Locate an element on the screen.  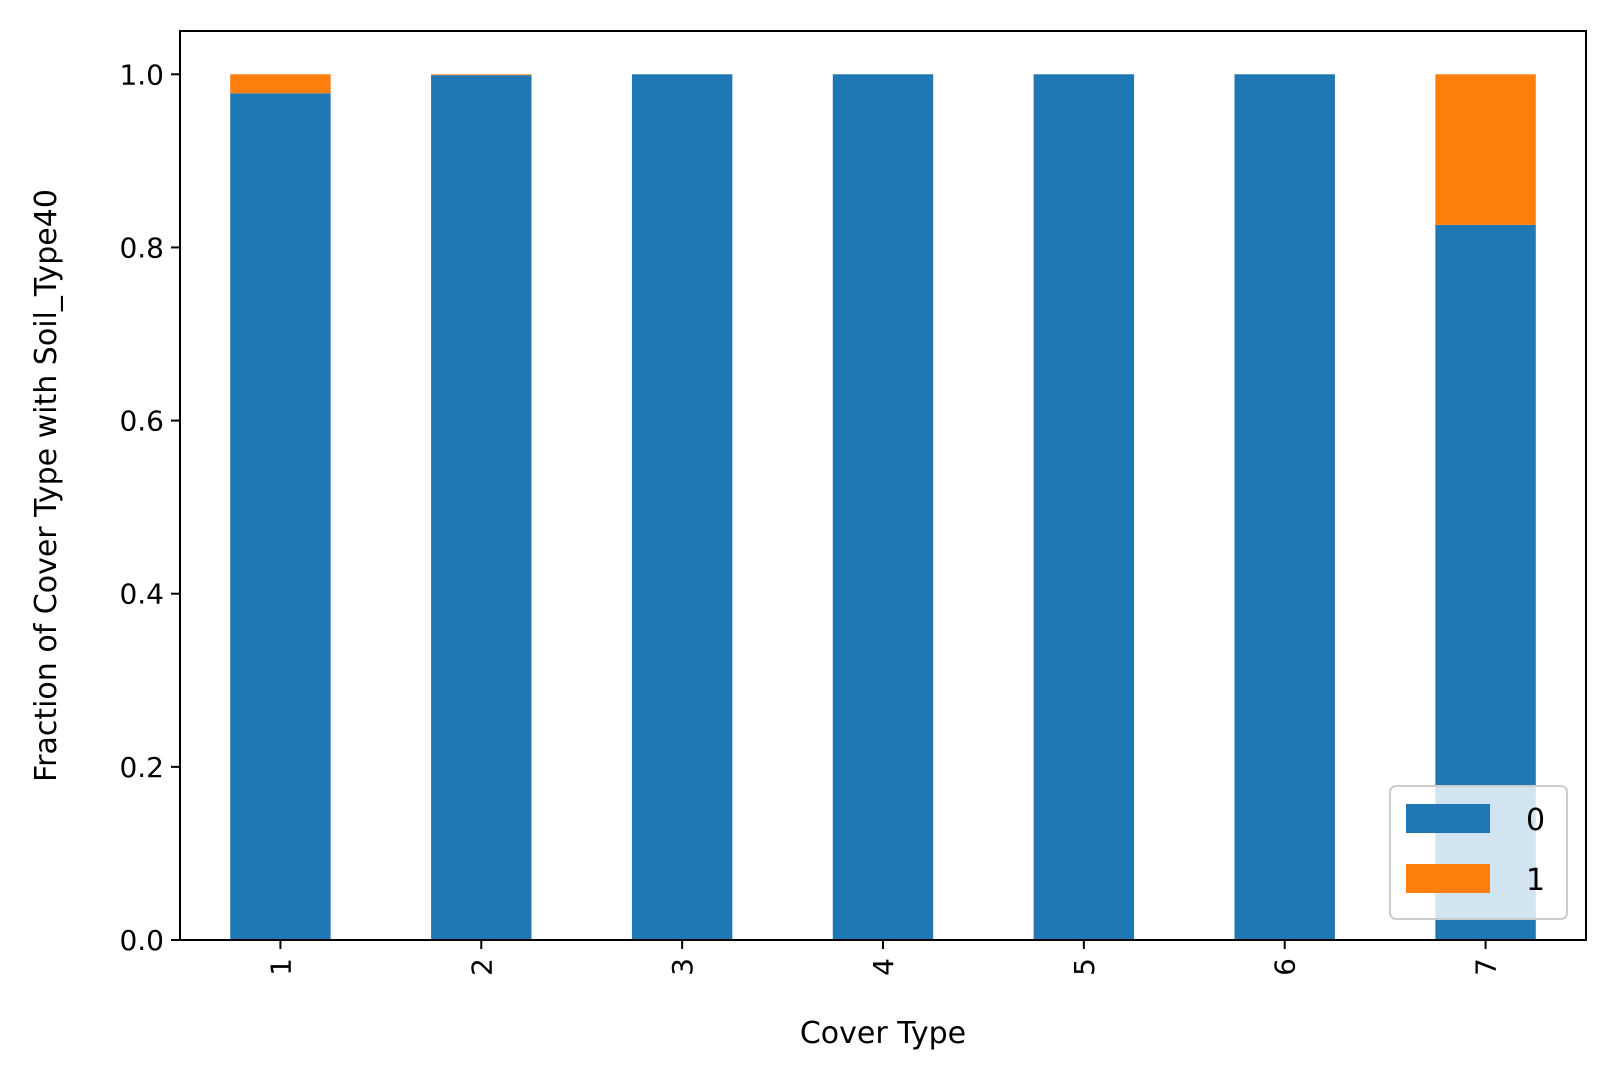
x-axis: 1 2 3 4 5 6 7 is located at coordinates (883, 958).